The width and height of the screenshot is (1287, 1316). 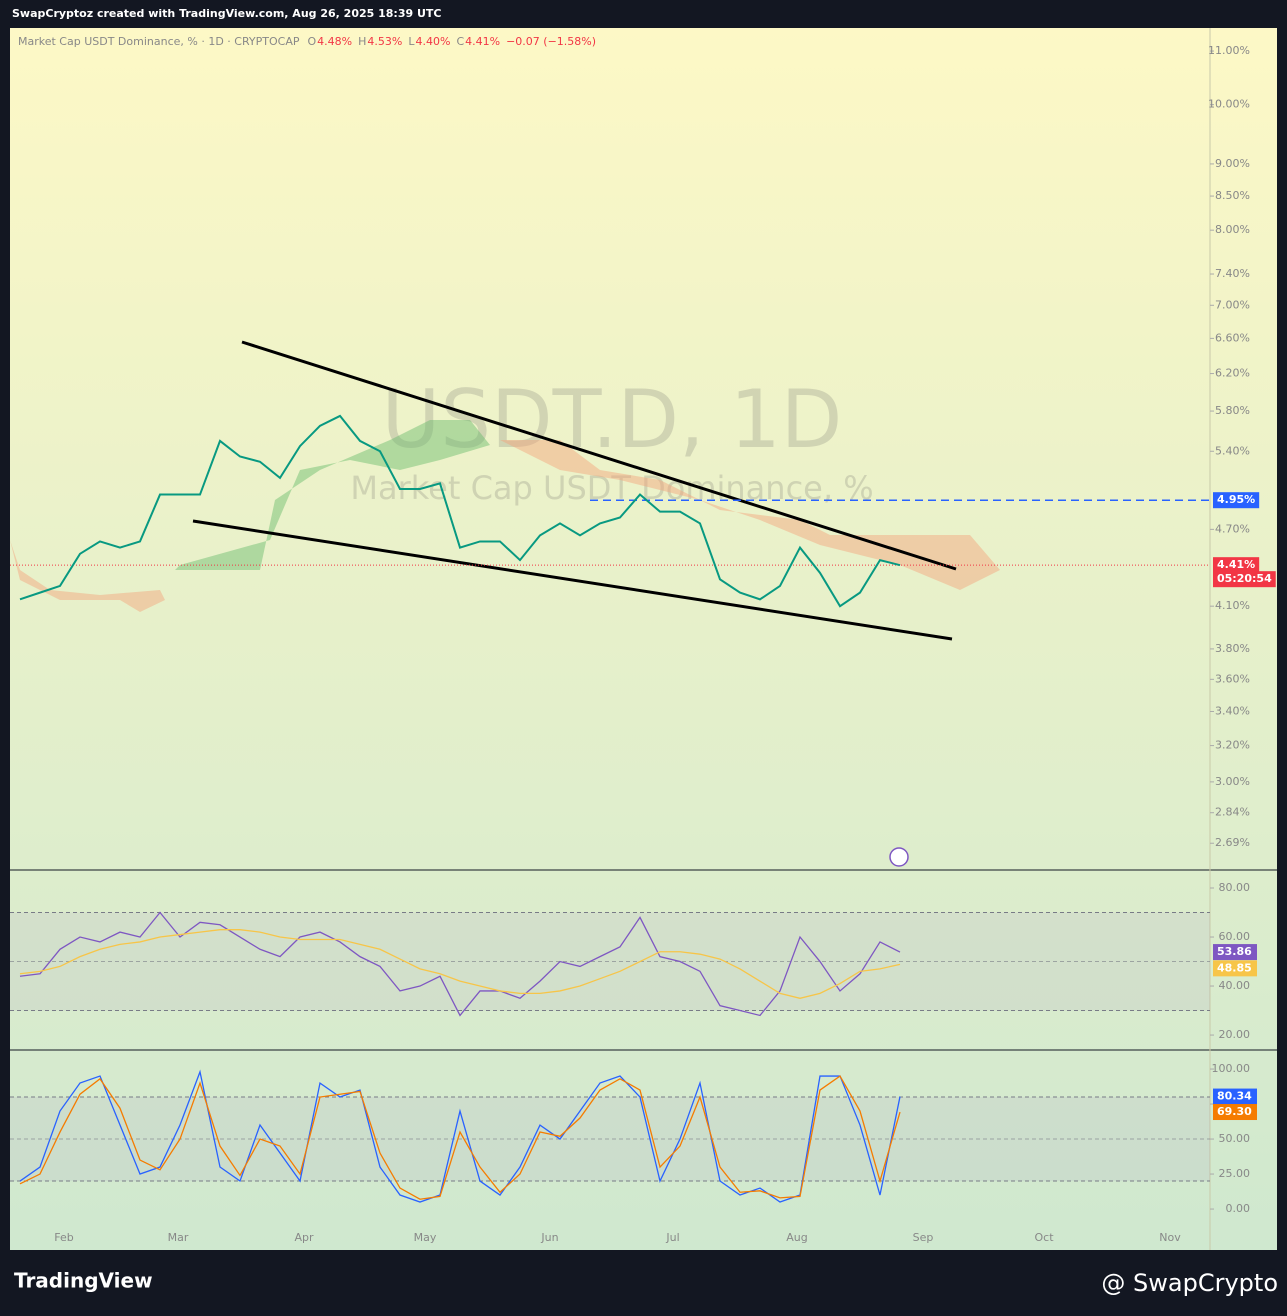 What do you see at coordinates (1232, 745) in the screenshot?
I see `y-tick-label: 3.20%` at bounding box center [1232, 745].